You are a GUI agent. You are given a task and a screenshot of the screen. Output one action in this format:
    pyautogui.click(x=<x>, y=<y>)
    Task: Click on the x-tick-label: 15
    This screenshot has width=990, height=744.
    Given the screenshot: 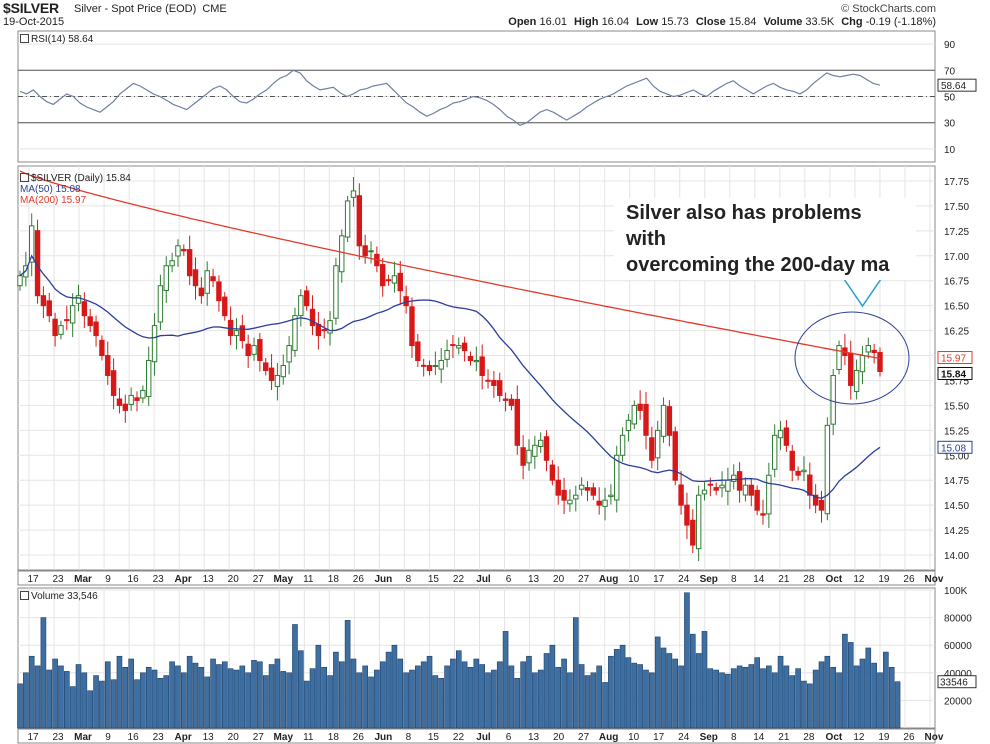 What is the action you would take?
    pyautogui.click(x=434, y=579)
    